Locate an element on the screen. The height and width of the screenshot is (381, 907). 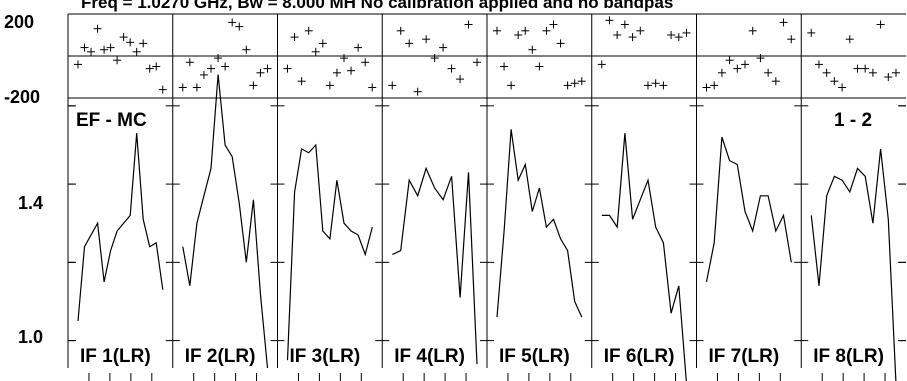
panel-label: IF 4(LR) is located at coordinates (429, 356).